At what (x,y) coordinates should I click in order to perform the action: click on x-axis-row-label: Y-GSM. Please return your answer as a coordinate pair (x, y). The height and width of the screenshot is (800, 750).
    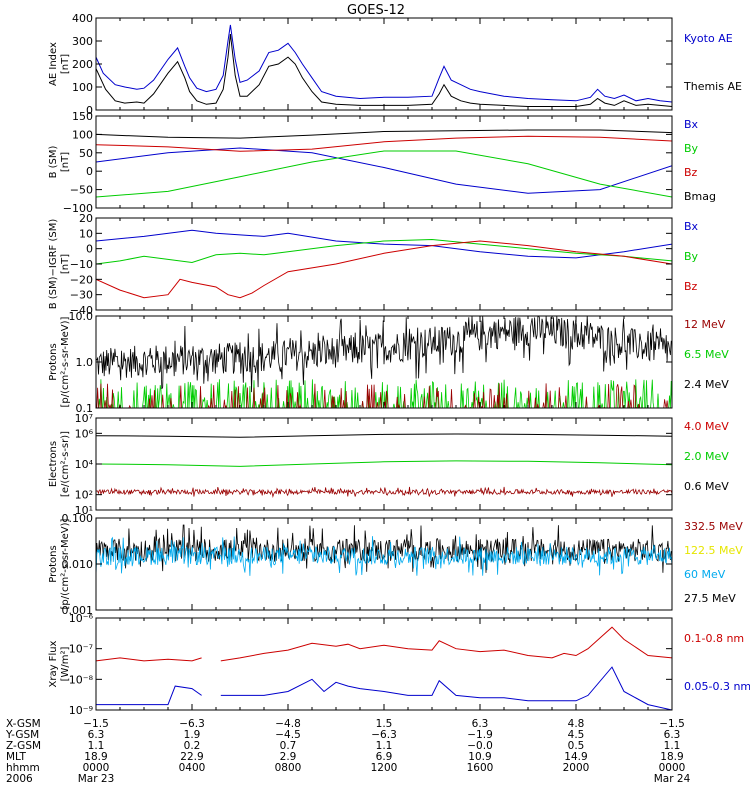
    Looking at the image, I should click on (22, 735).